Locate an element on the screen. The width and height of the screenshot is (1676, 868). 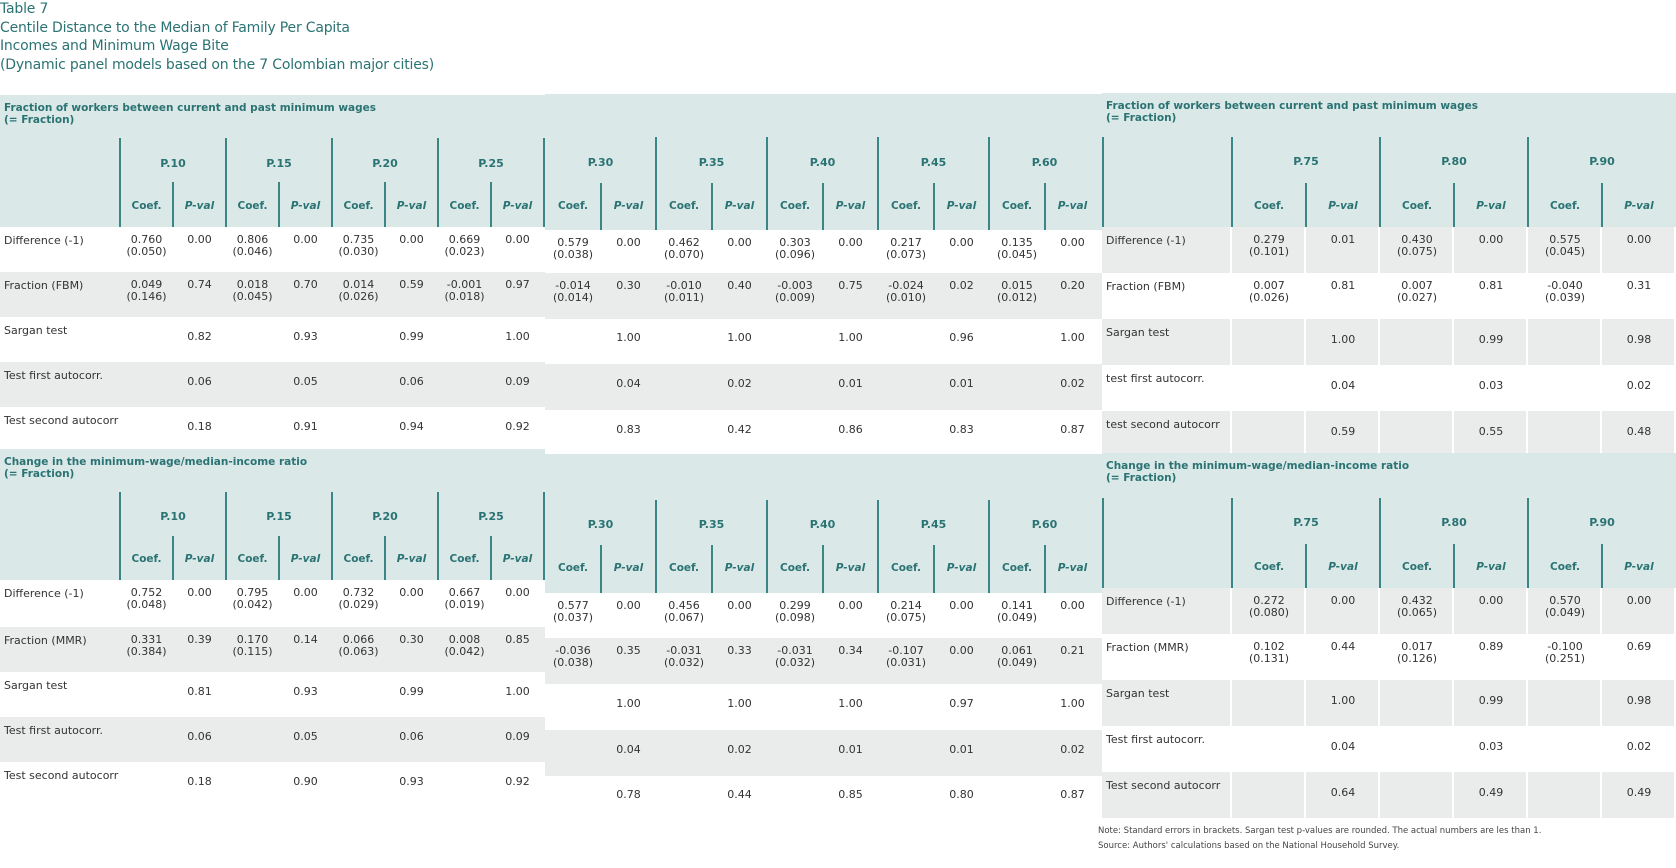
pval-value: 0.69 is located at coordinates (1639, 646).